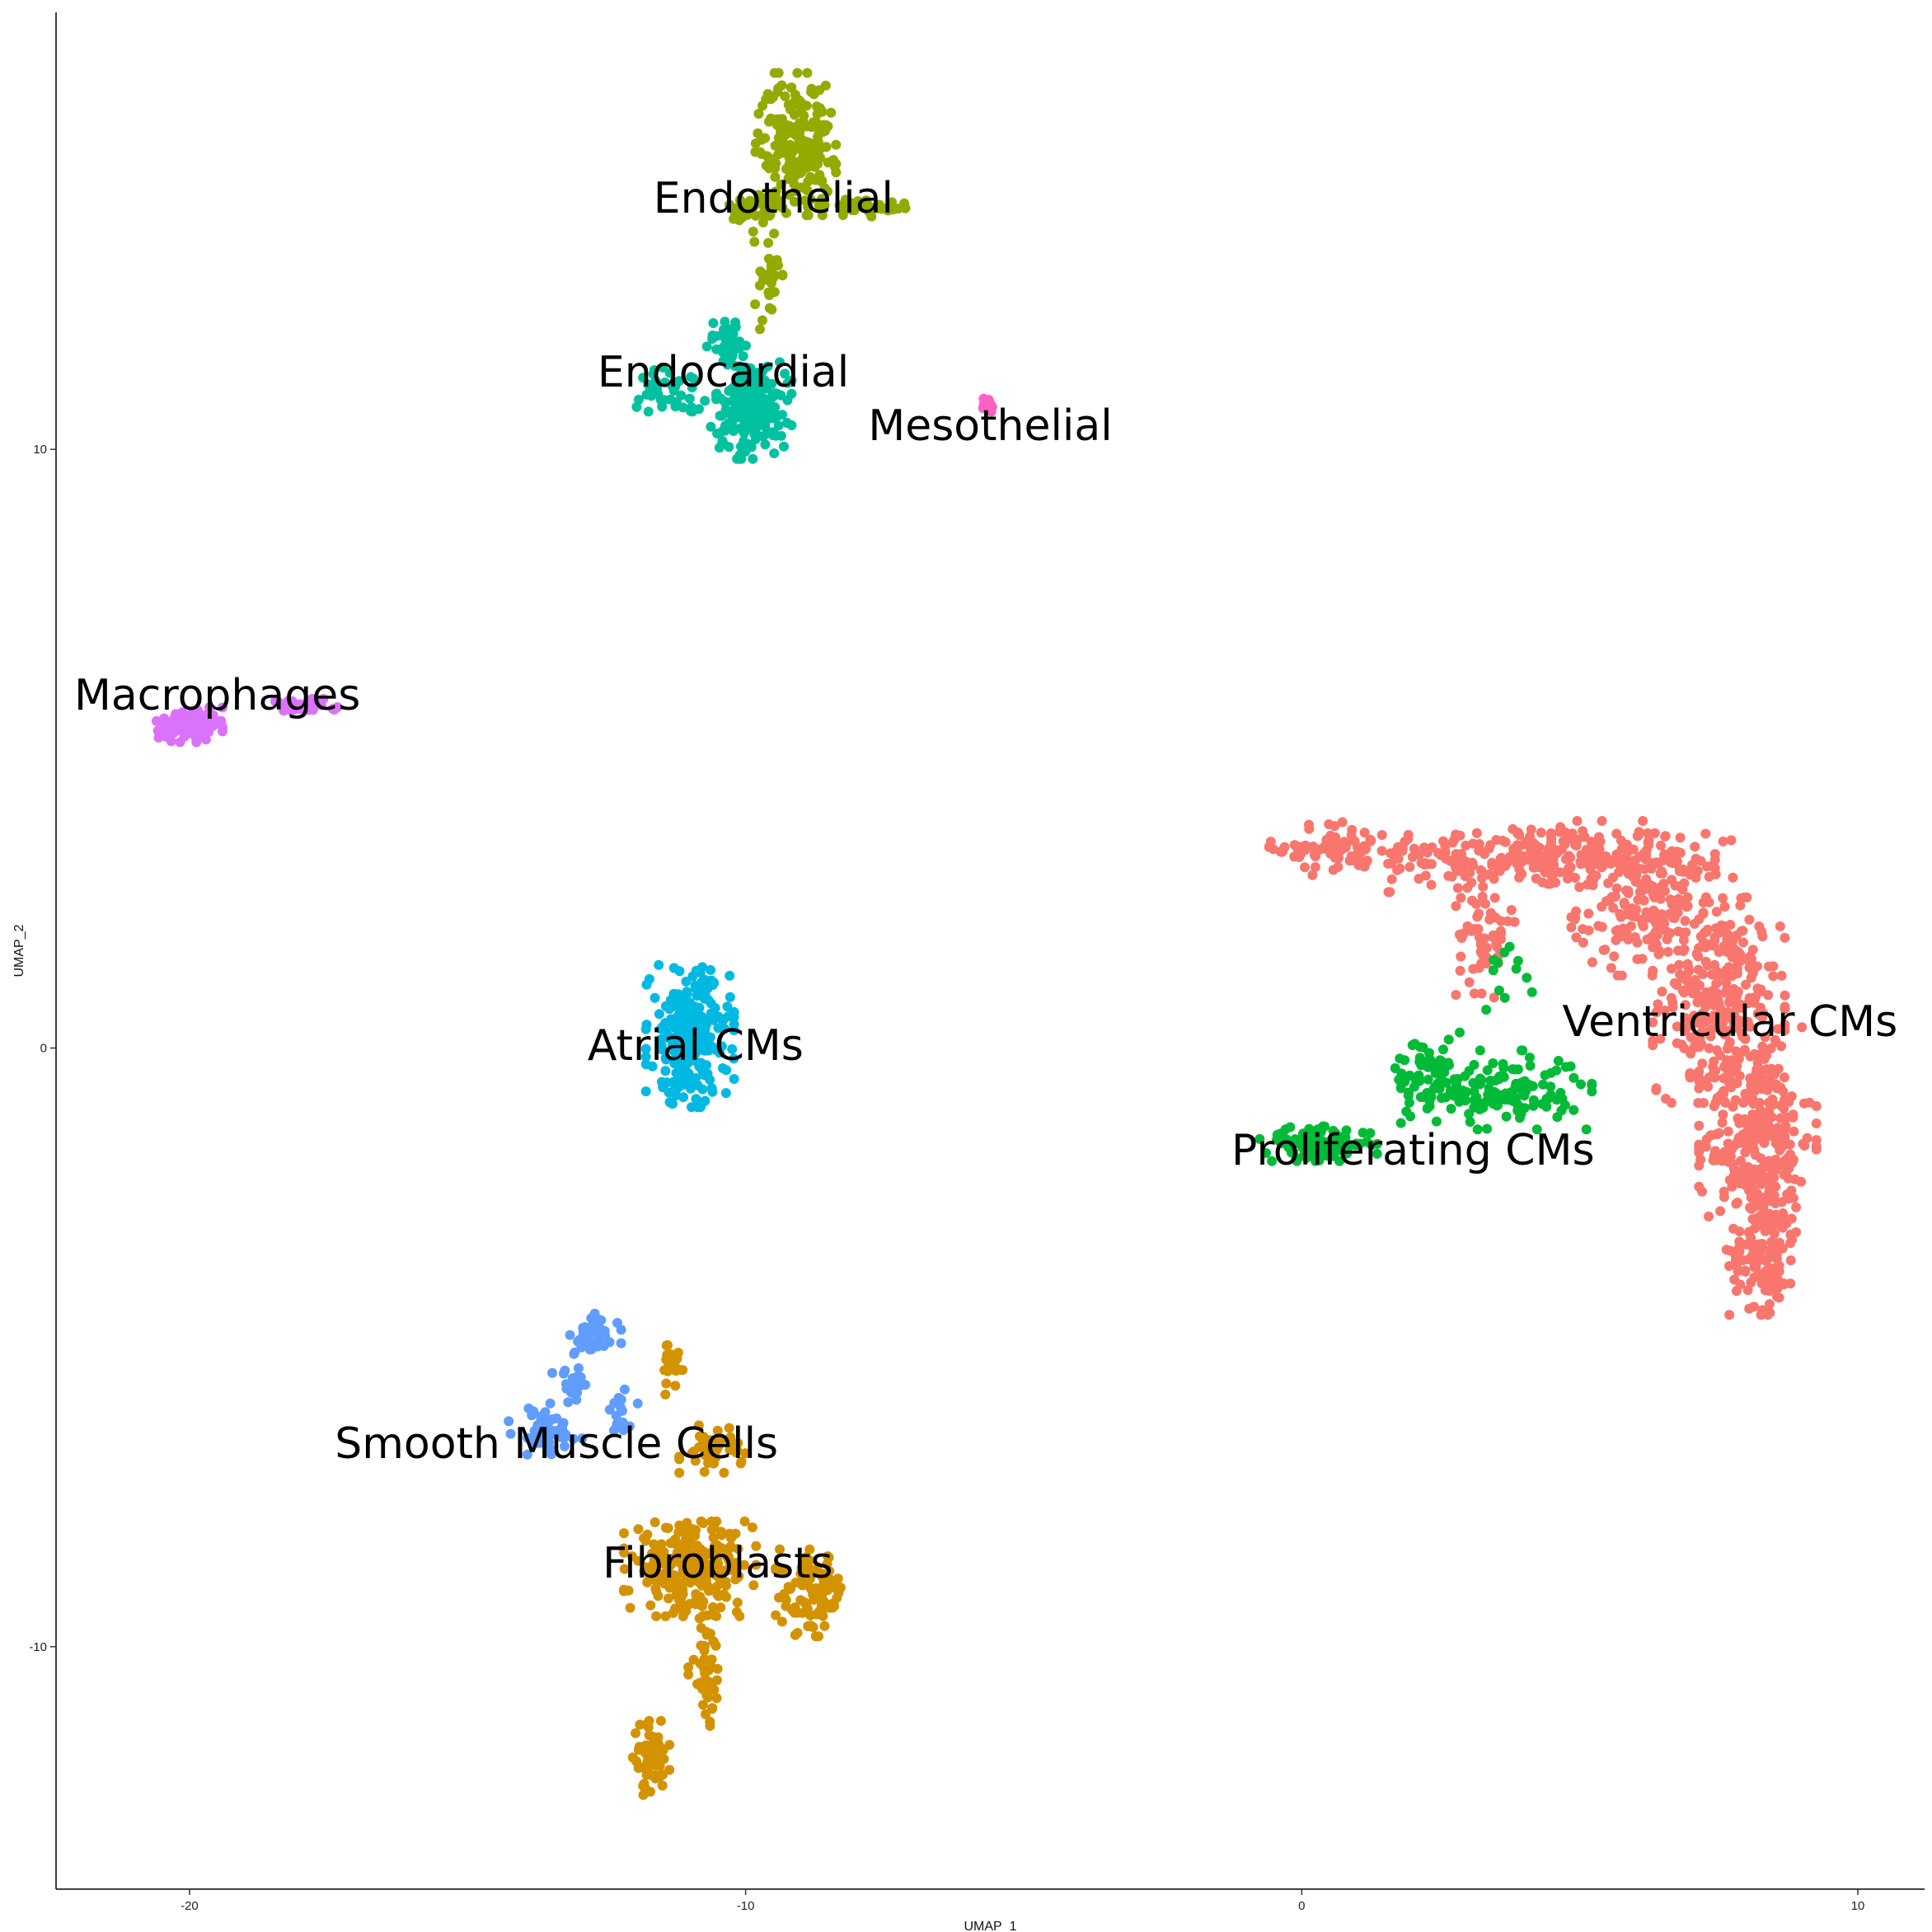 The width and height of the screenshot is (1932, 1932). I want to click on x-tick-label: -20, so click(190, 1906).